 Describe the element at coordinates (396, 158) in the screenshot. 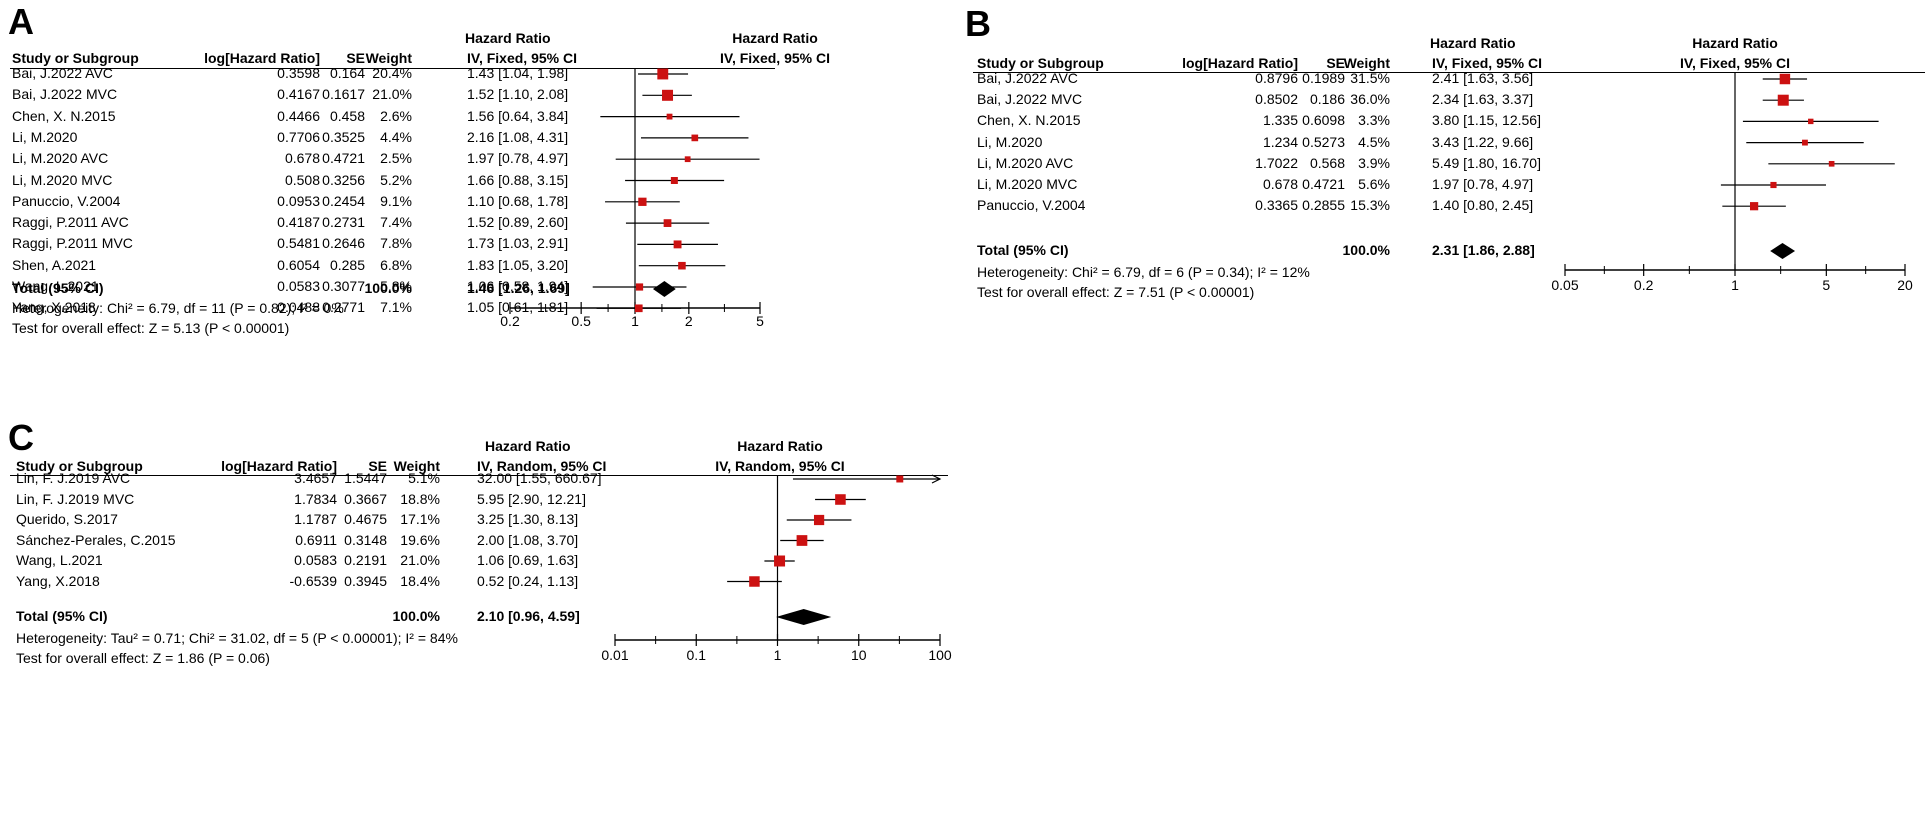

I see `weight-value: 2.5%` at that location.